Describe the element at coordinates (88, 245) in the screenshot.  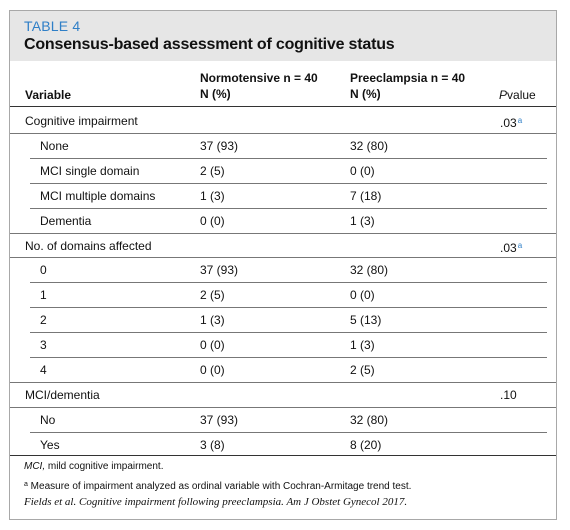
I see `section-label: No. of domains affected` at that location.